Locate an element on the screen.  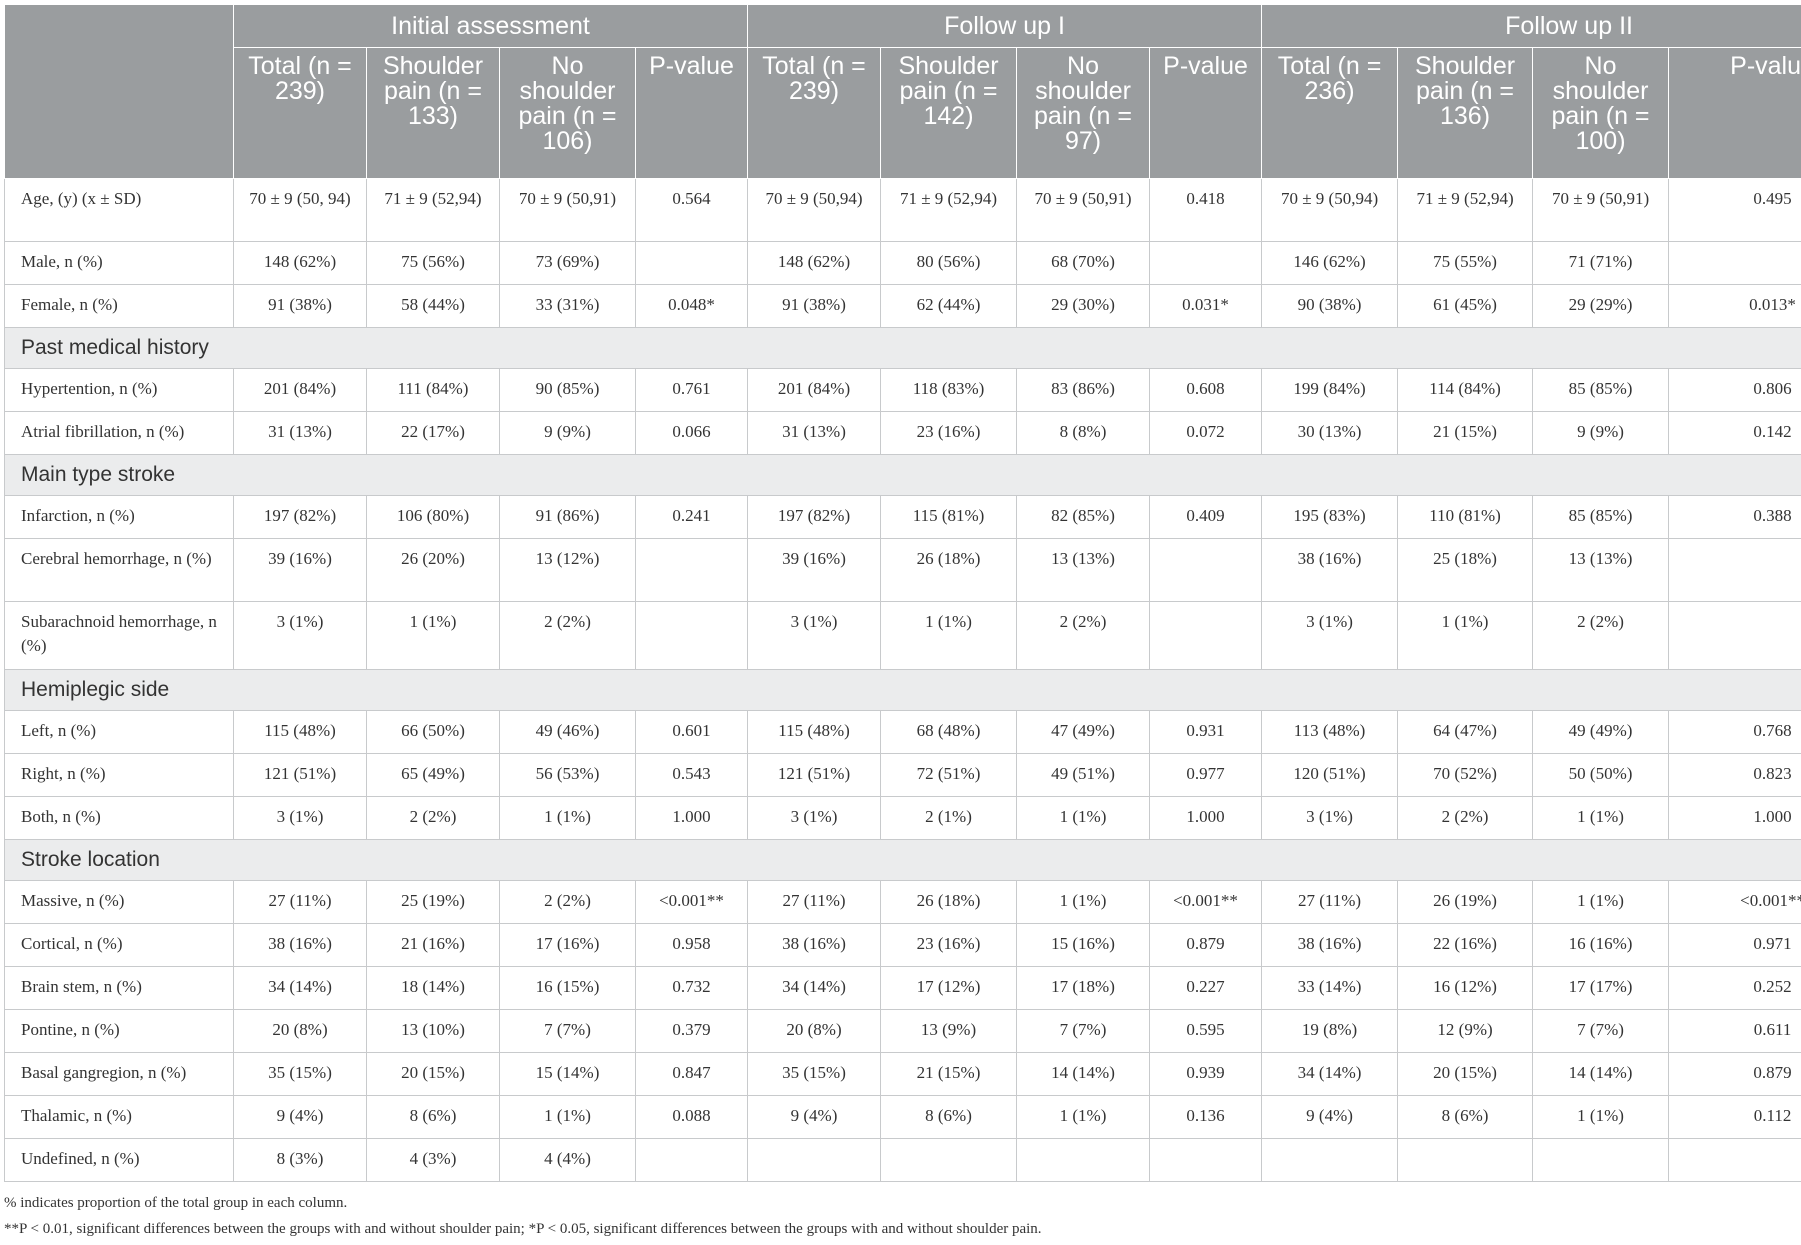
row-label: Left, n (%) is located at coordinates (119, 732).